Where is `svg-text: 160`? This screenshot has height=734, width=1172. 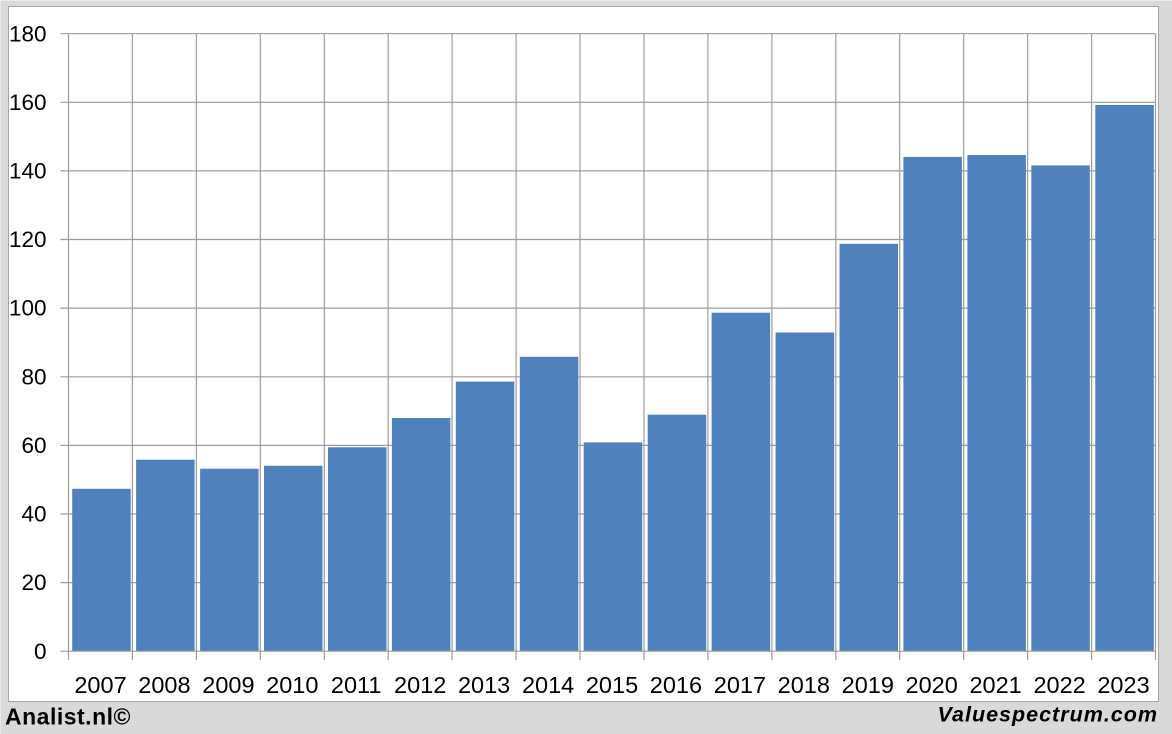 svg-text: 160 is located at coordinates (28, 102).